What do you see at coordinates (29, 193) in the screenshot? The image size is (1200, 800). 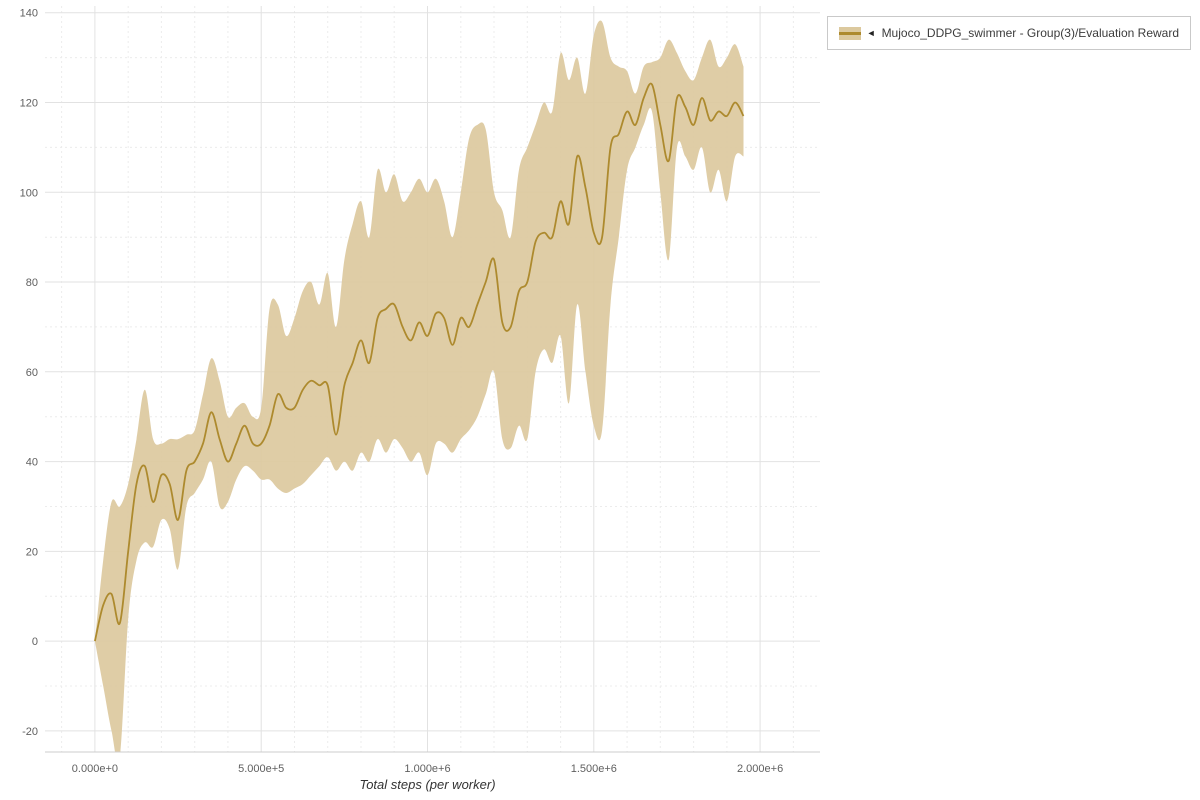 I see `y-tick-label: 100` at bounding box center [29, 193].